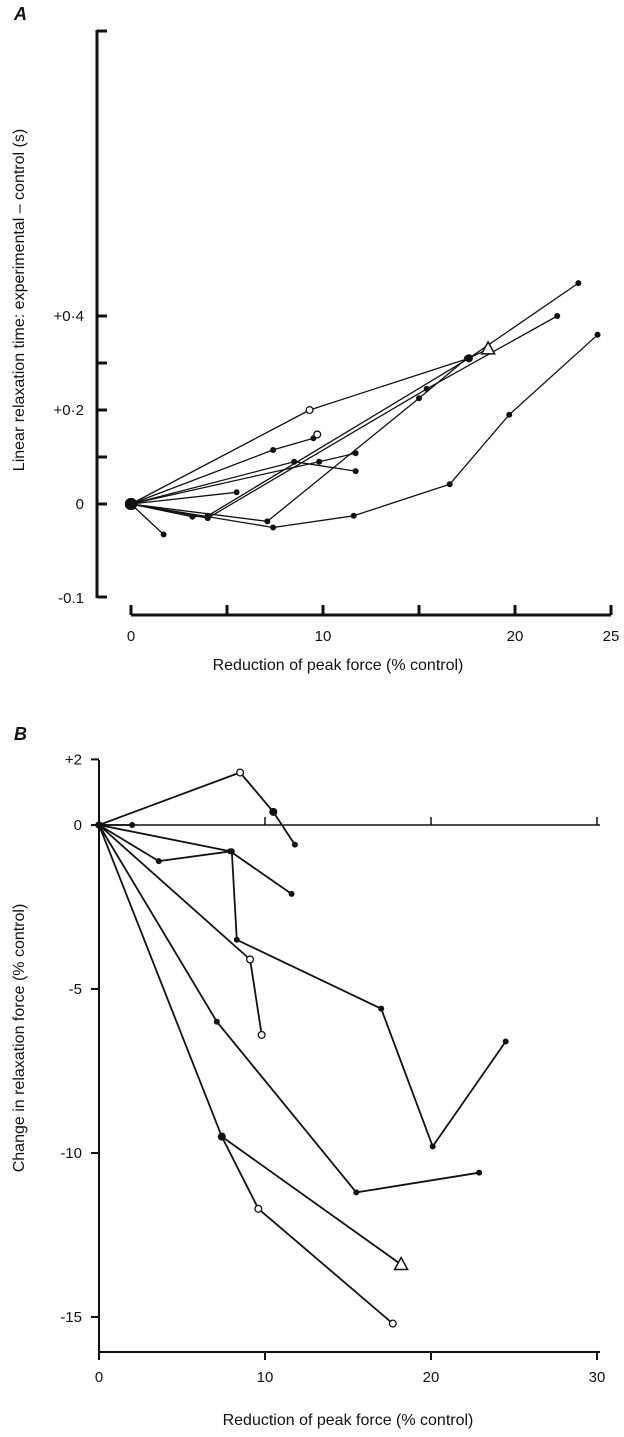 This screenshot has width=624, height=1437. Describe the element at coordinates (515, 636) in the screenshot. I see `a-x-tick-label: 20` at that location.